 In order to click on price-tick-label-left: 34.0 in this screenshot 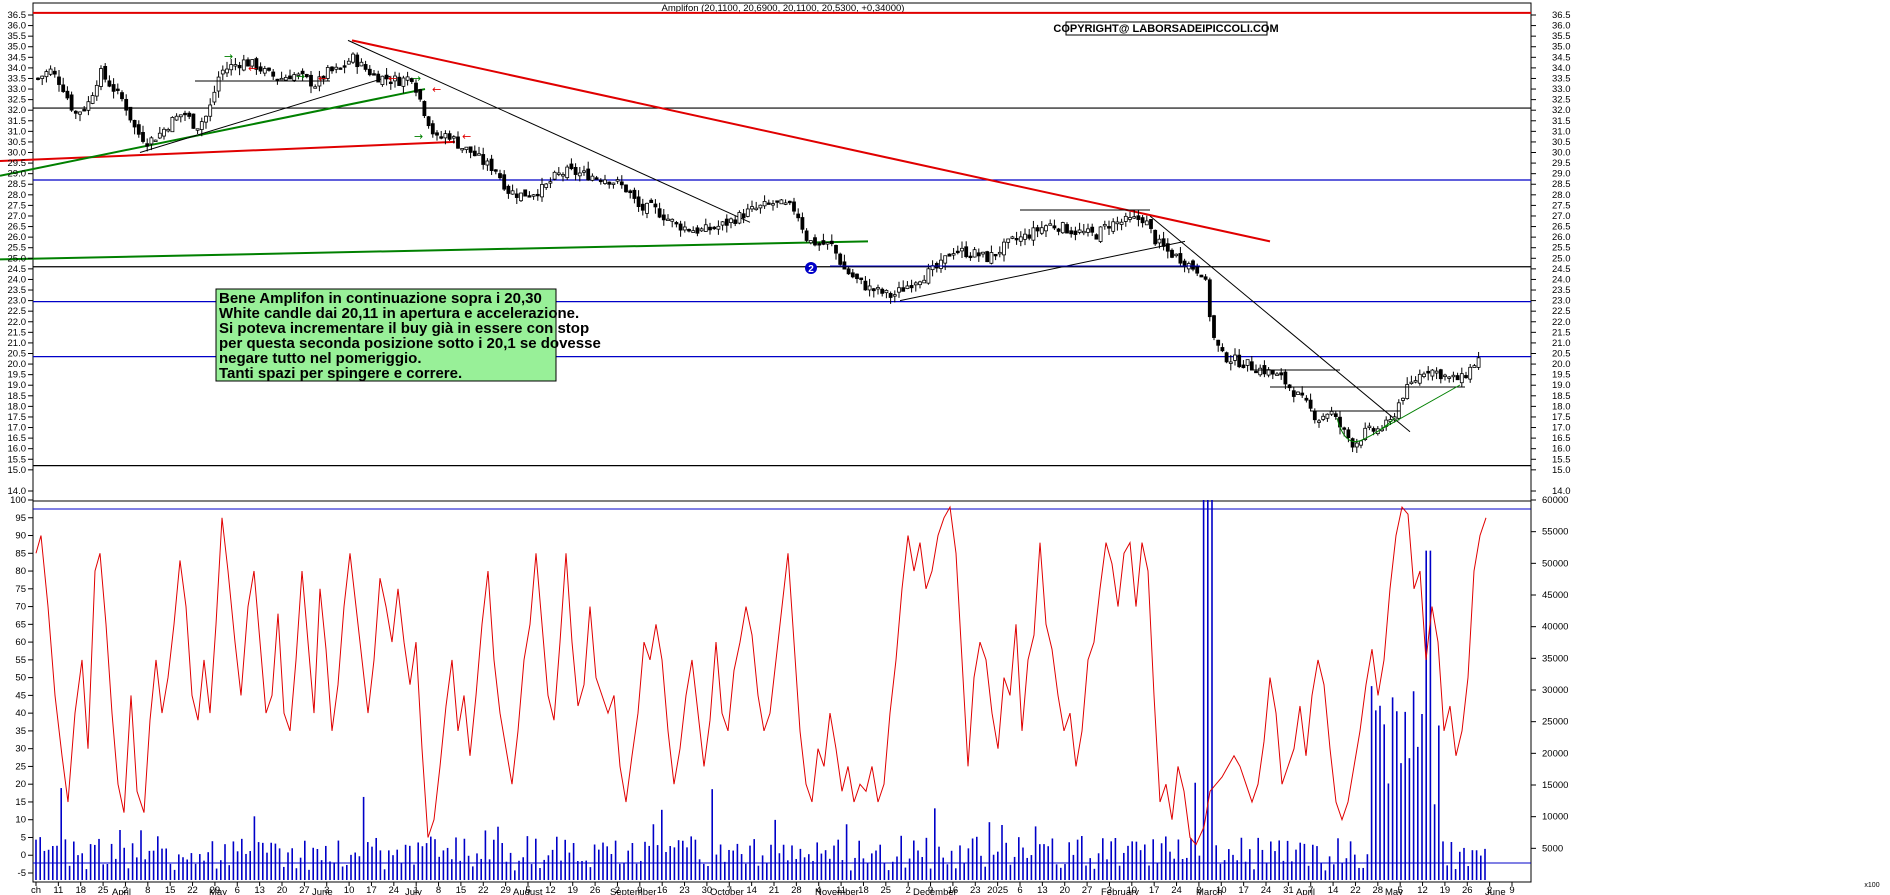, I will do `click(17, 68)`.